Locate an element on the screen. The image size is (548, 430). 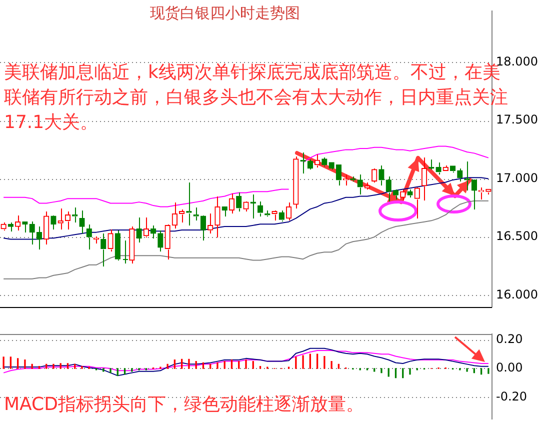
y-tick-label: 17.000 is located at coordinates (517, 177).